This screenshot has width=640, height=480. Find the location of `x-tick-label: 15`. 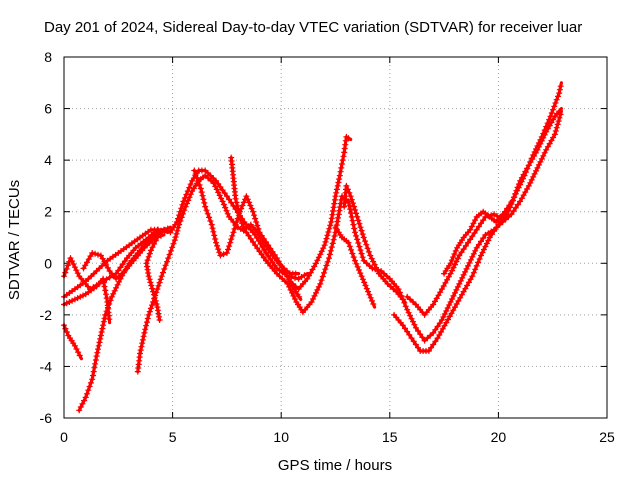

x-tick-label: 15 is located at coordinates (390, 437).